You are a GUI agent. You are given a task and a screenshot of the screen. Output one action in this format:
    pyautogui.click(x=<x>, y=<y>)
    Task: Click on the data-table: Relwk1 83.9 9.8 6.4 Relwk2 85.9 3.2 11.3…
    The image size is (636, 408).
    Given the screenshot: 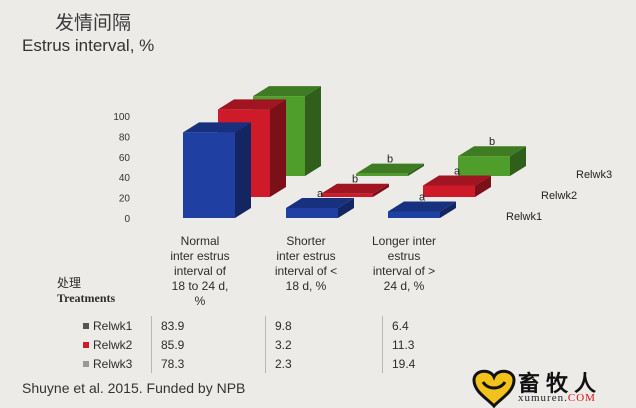 What is the action you would take?
    pyautogui.click(x=285, y=344)
    